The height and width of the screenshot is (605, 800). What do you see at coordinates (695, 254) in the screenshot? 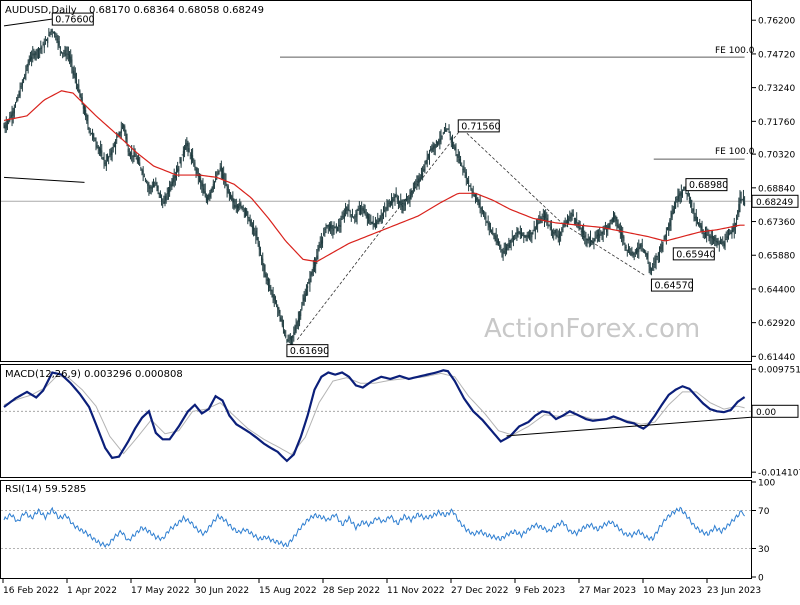
I see `price-callout-label: 0.65940` at bounding box center [695, 254].